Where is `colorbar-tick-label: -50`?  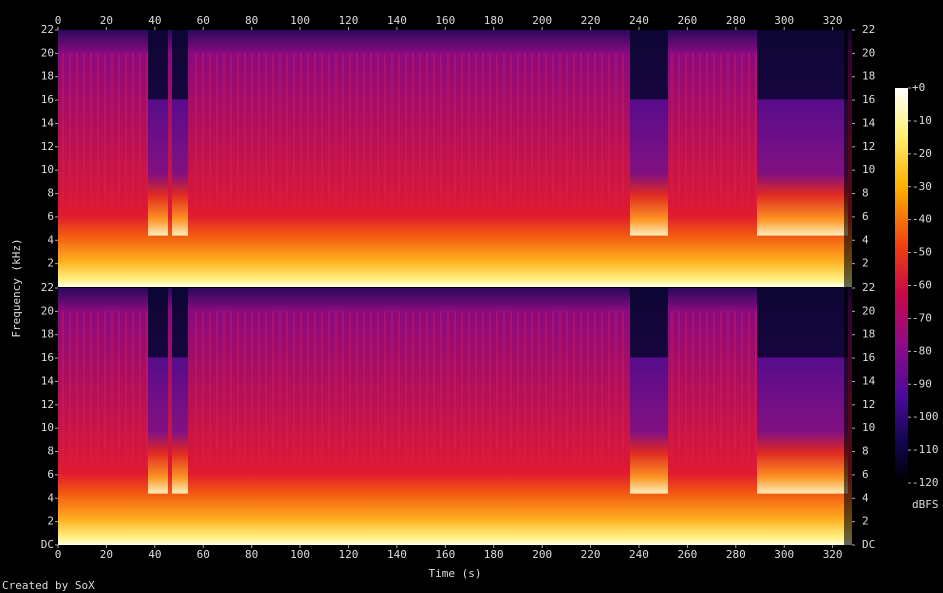
colorbar-tick-label: -50 is located at coordinates (922, 252).